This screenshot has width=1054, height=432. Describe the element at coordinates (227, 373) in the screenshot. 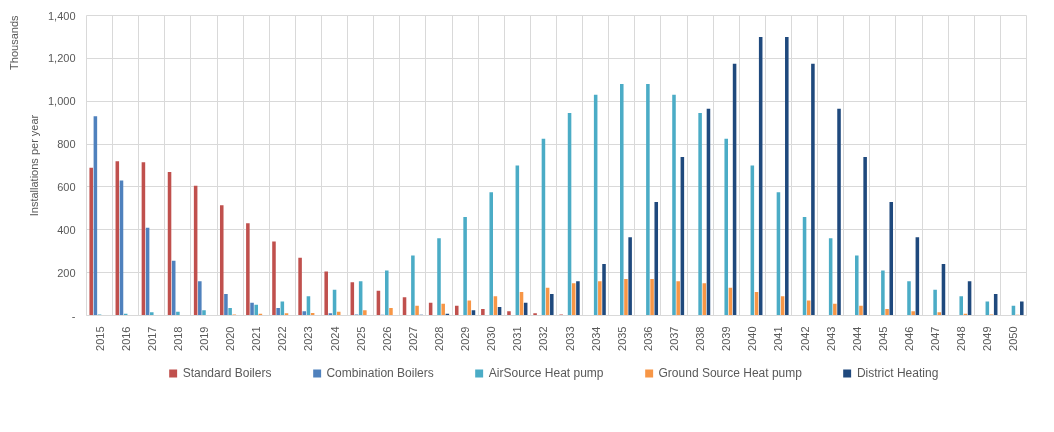

I see `legend-label: Standard Boilers` at that location.